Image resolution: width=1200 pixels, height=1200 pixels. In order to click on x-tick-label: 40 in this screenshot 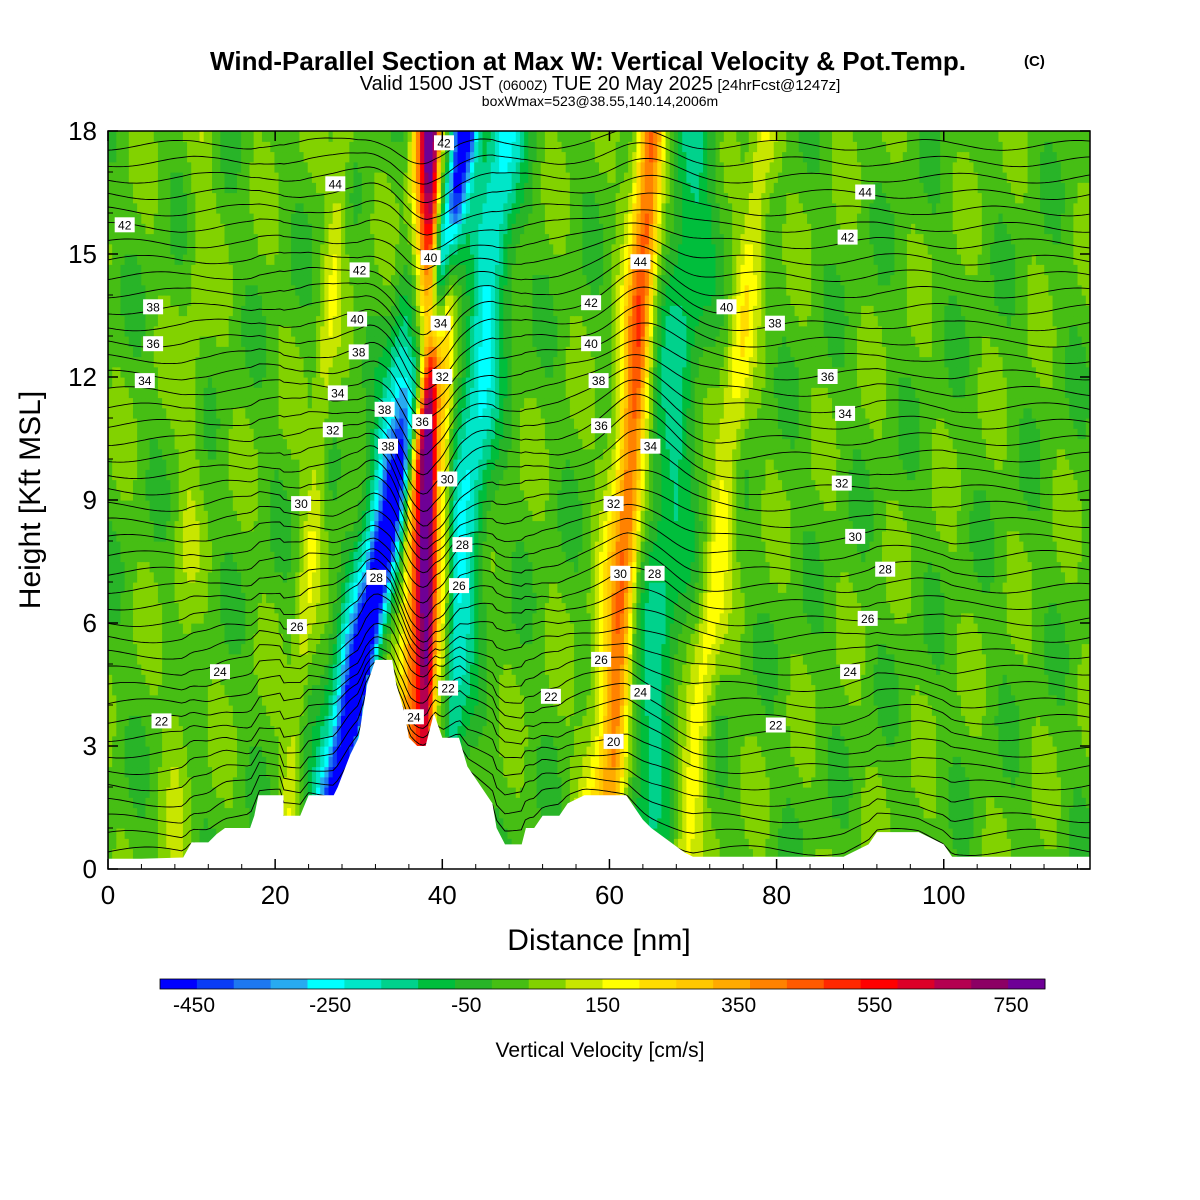, I will do `click(442, 895)`.